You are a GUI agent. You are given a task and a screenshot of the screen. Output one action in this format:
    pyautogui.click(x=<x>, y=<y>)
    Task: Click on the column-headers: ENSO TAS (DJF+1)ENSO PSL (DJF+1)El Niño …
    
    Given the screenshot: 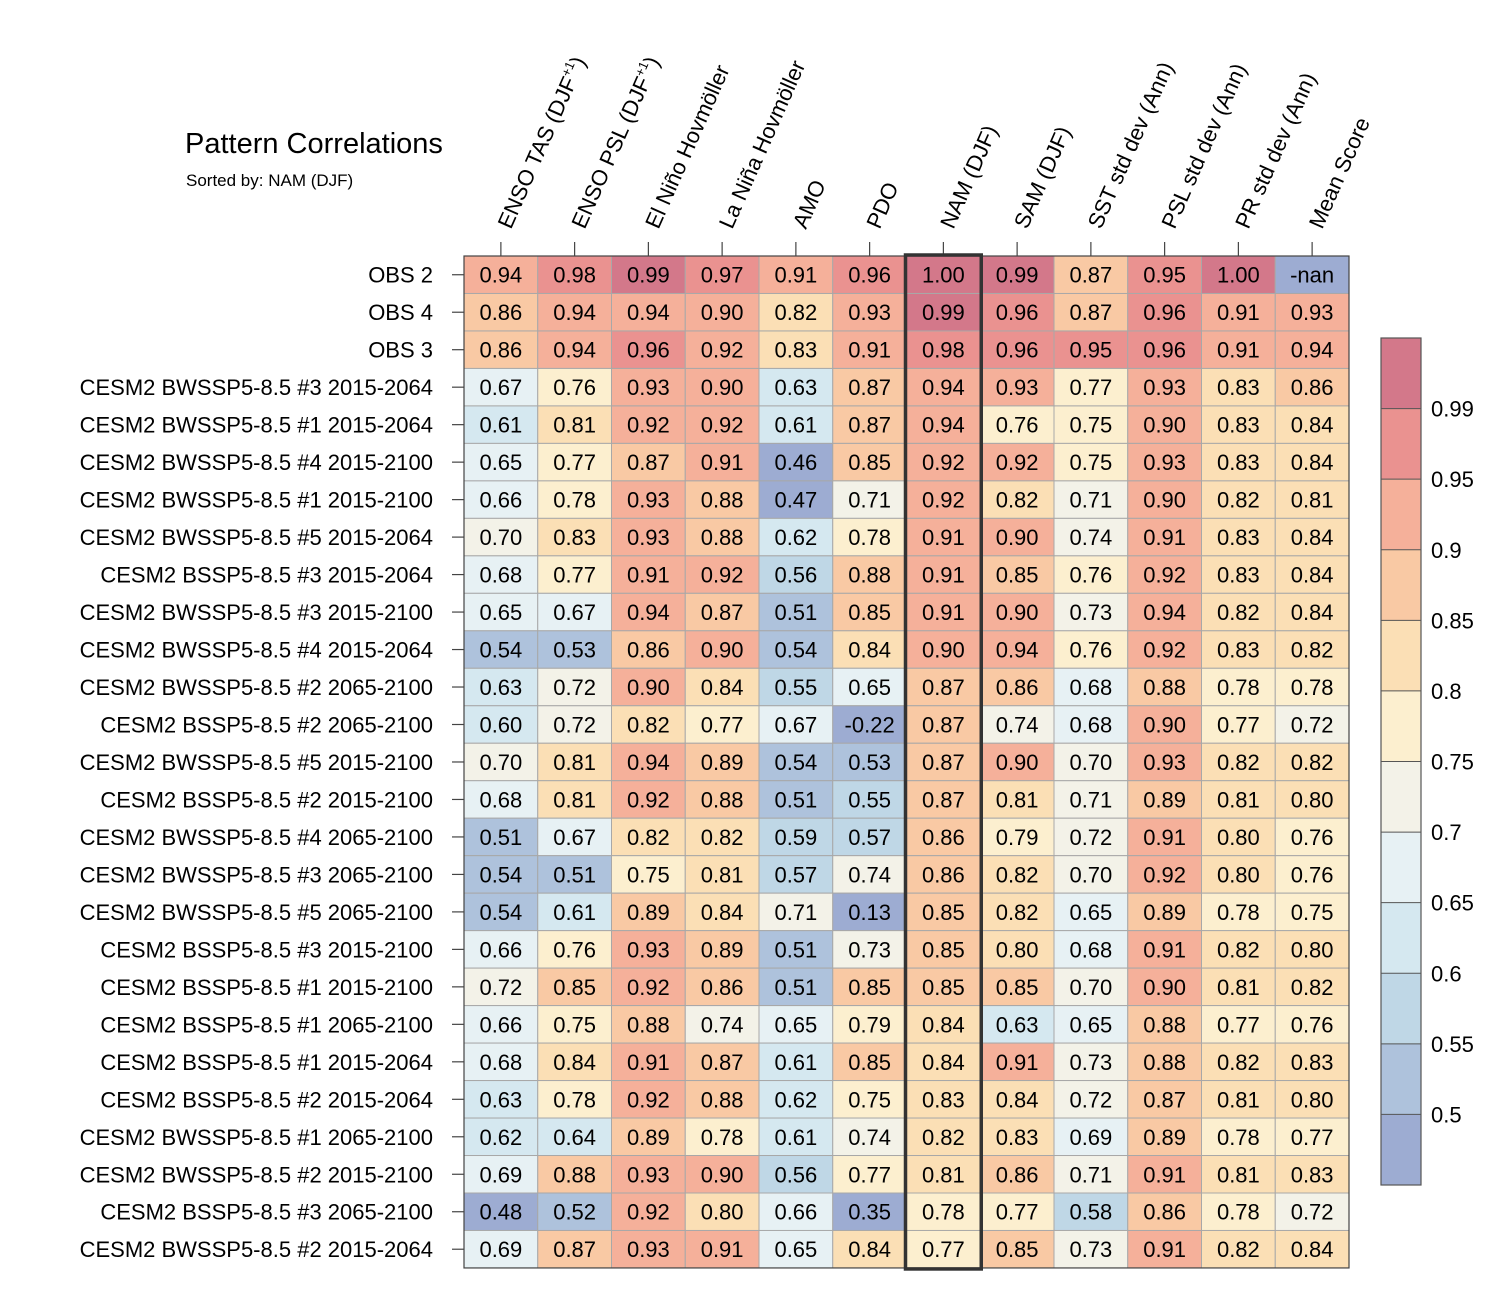 What is the action you would take?
    pyautogui.click(x=934, y=154)
    